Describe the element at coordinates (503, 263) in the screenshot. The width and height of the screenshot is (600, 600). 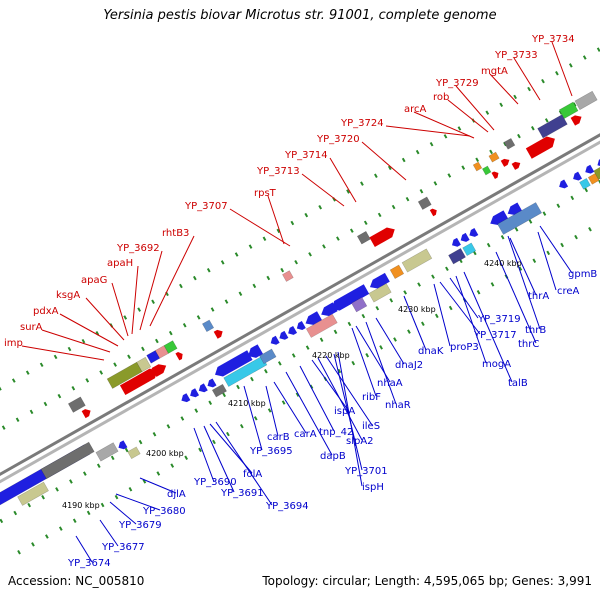
I see `kbp-tick-label: 4240 kbp` at that location.